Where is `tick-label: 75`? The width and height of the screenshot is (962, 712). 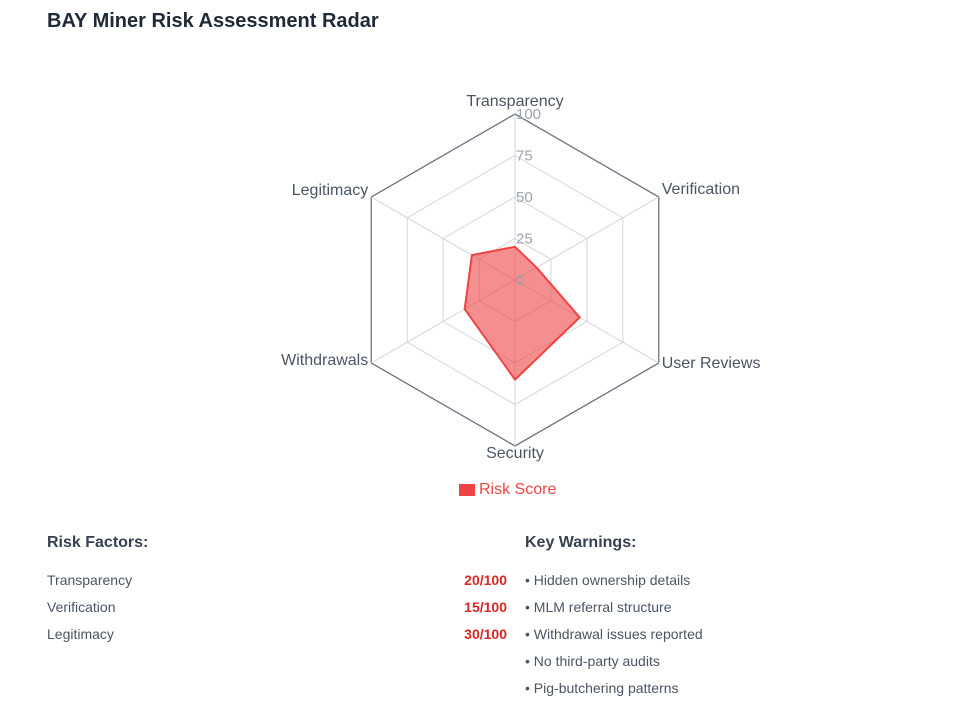
tick-label: 75 is located at coordinates (524, 156).